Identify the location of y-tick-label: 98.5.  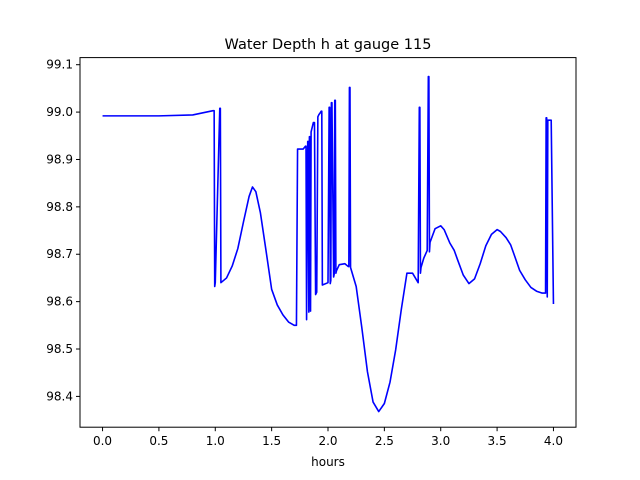
(59, 349).